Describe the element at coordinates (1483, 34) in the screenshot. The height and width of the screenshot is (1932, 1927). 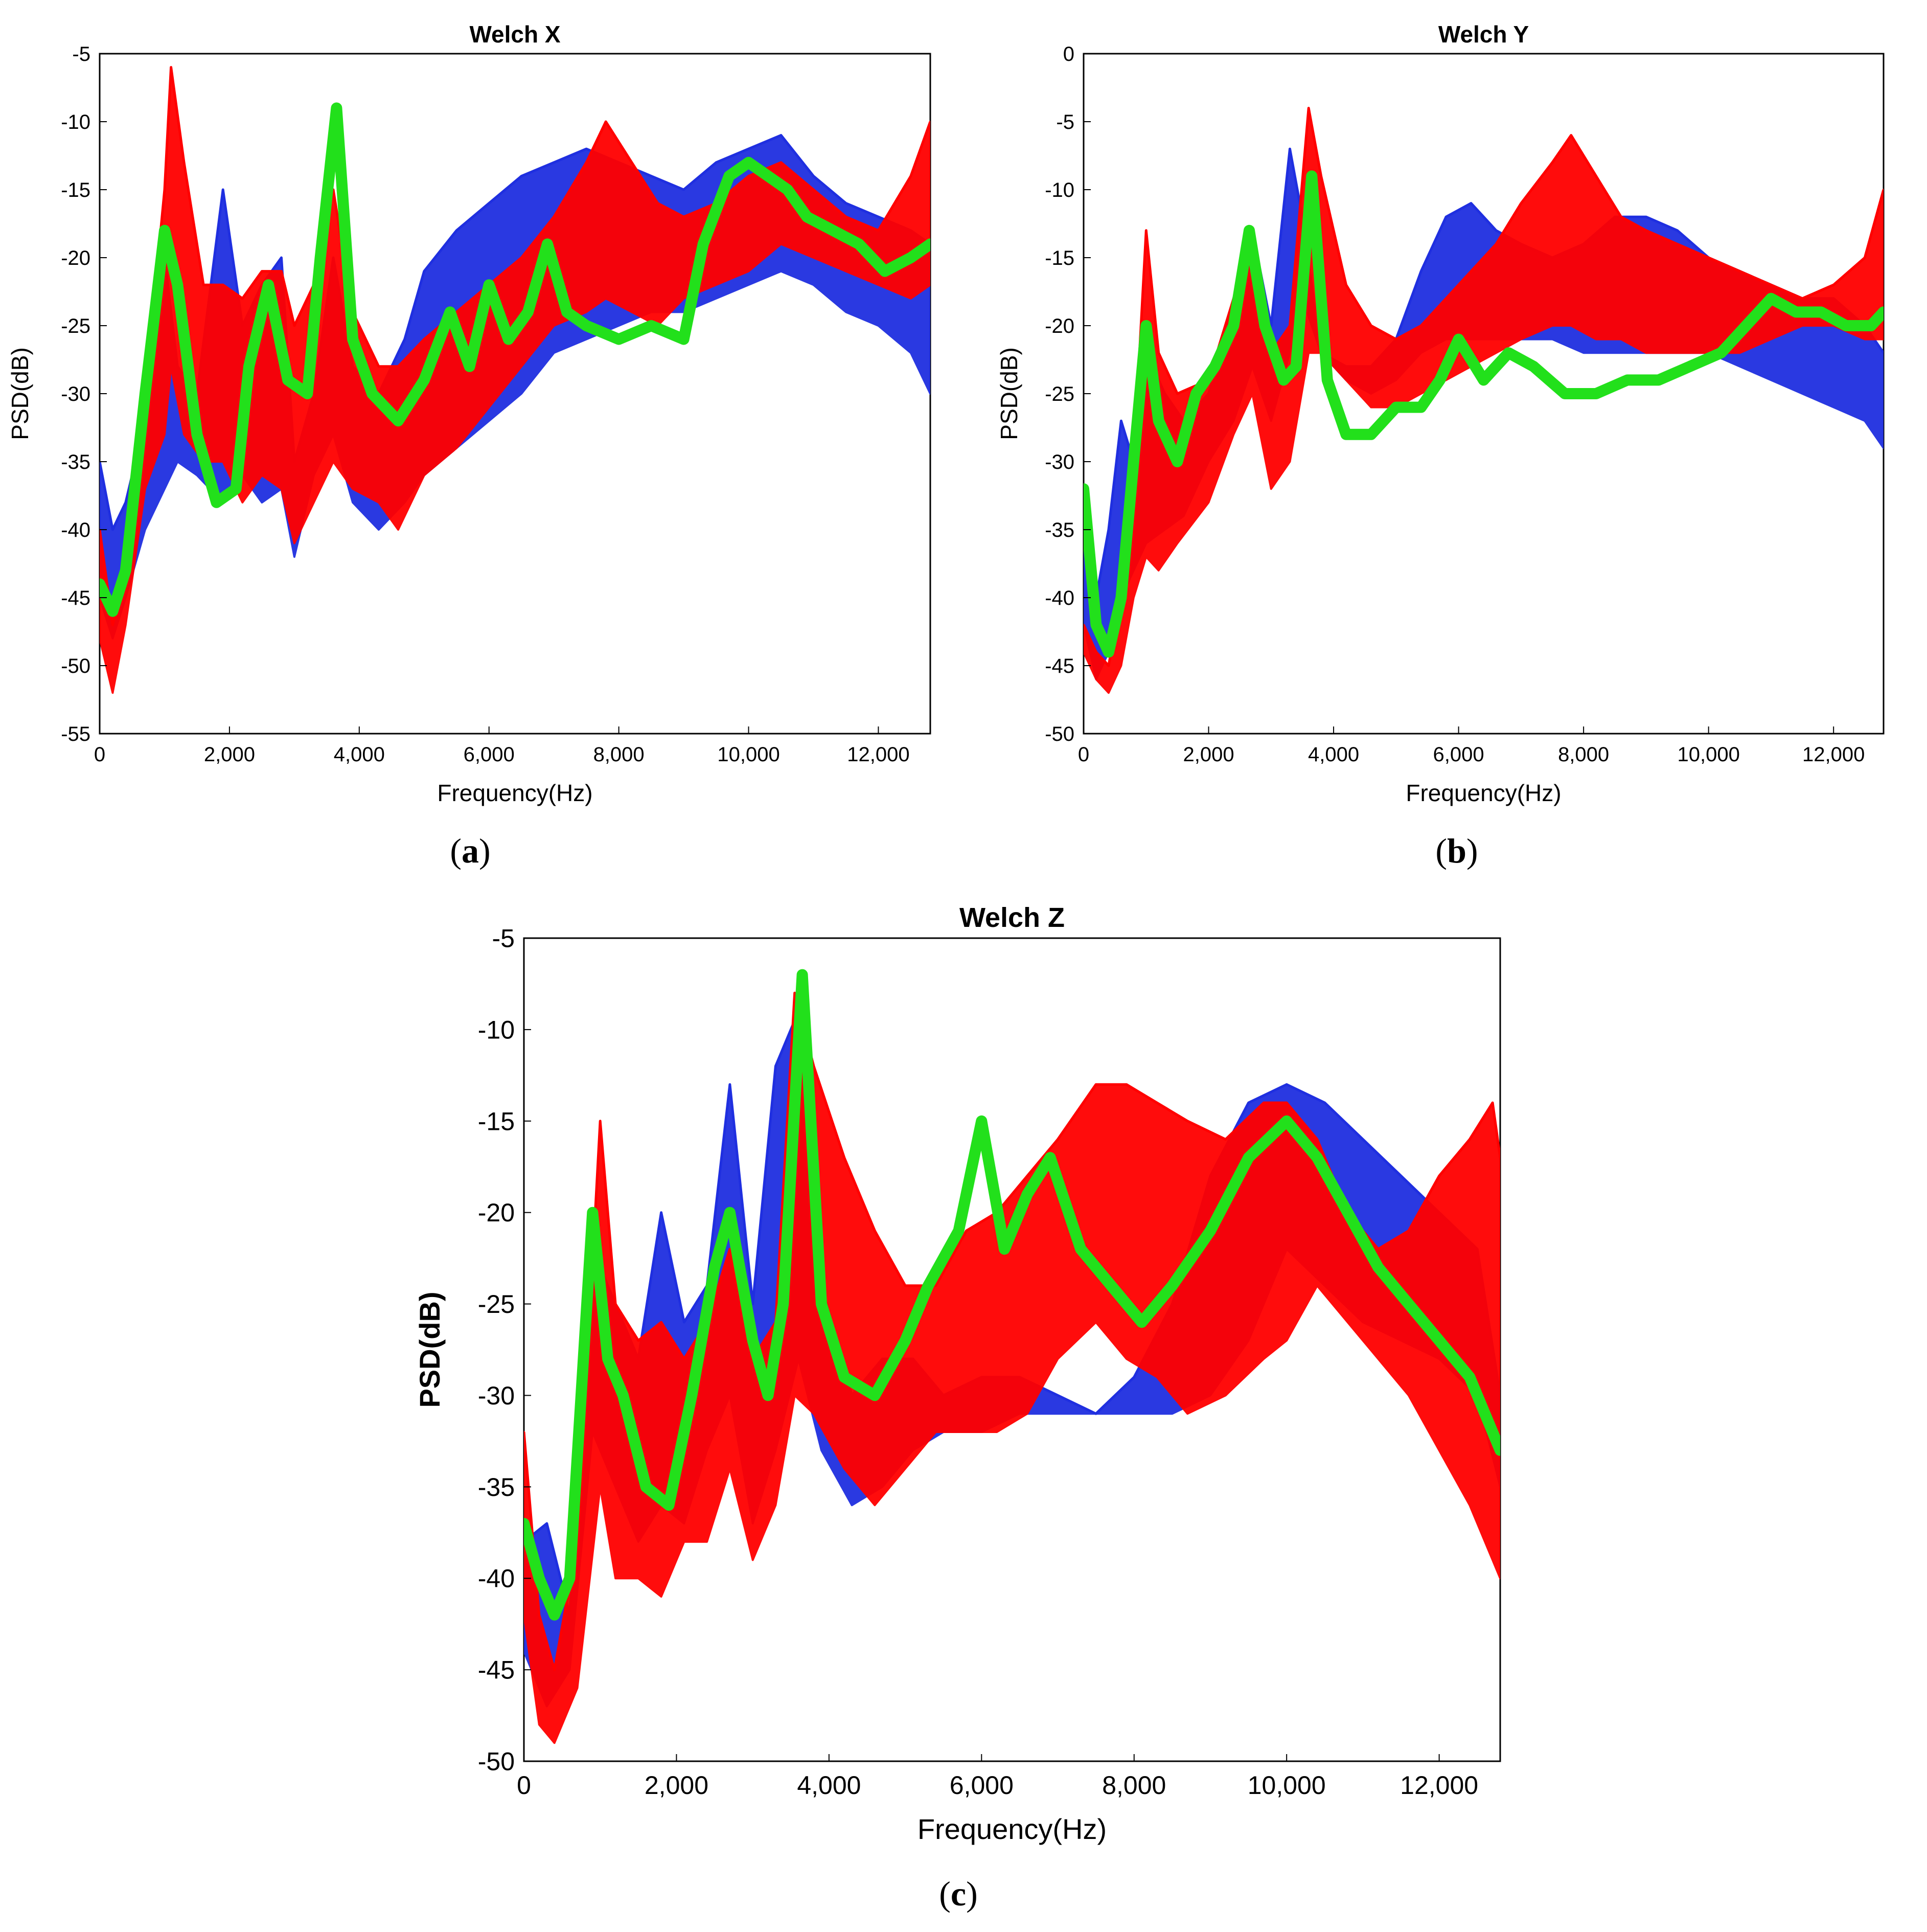
I see `chart-title: Welch Y` at that location.